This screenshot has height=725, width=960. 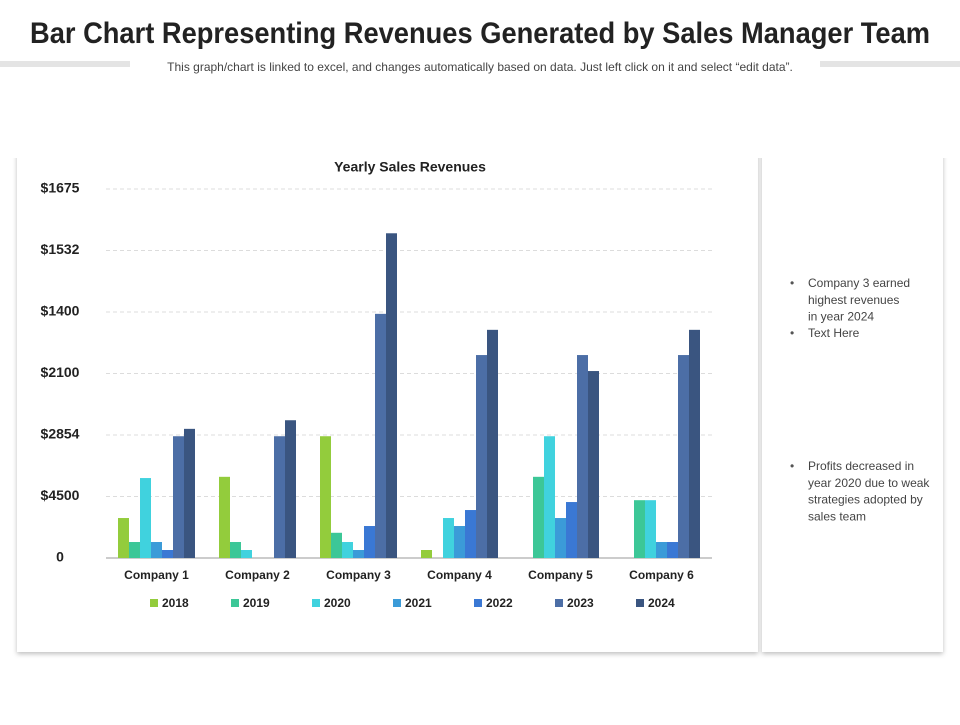 I want to click on x-tick-label: Company 6, so click(x=661, y=575).